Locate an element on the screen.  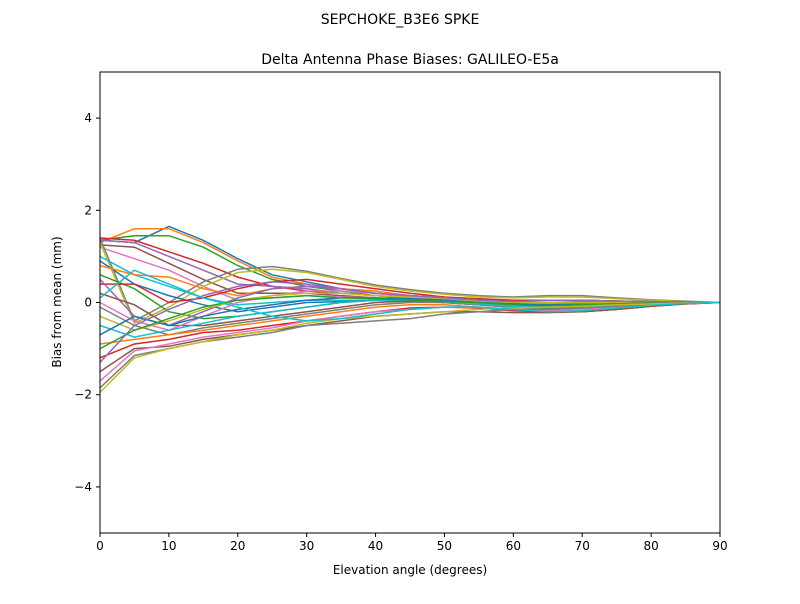
x-tick-label: 60 is located at coordinates (513, 546).